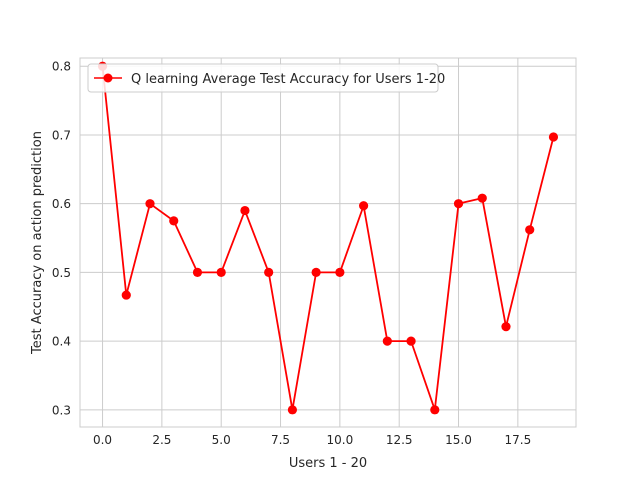  What do you see at coordinates (61, 204) in the screenshot?
I see `y-tick-label: 0.6` at bounding box center [61, 204].